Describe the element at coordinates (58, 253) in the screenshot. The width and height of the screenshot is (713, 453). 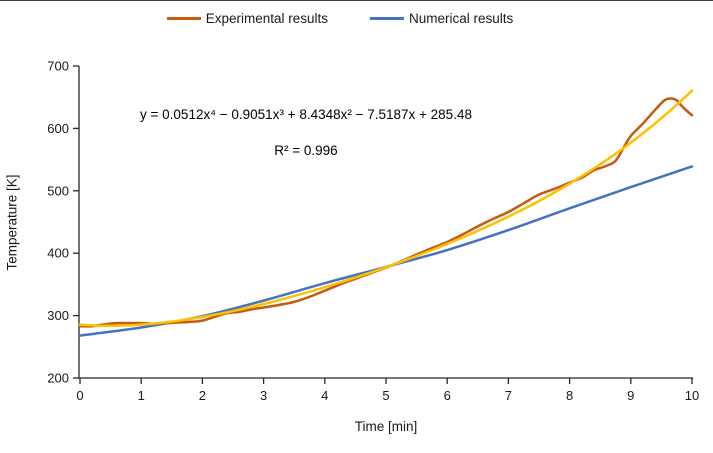
I see `y-tick-label: 400` at that location.